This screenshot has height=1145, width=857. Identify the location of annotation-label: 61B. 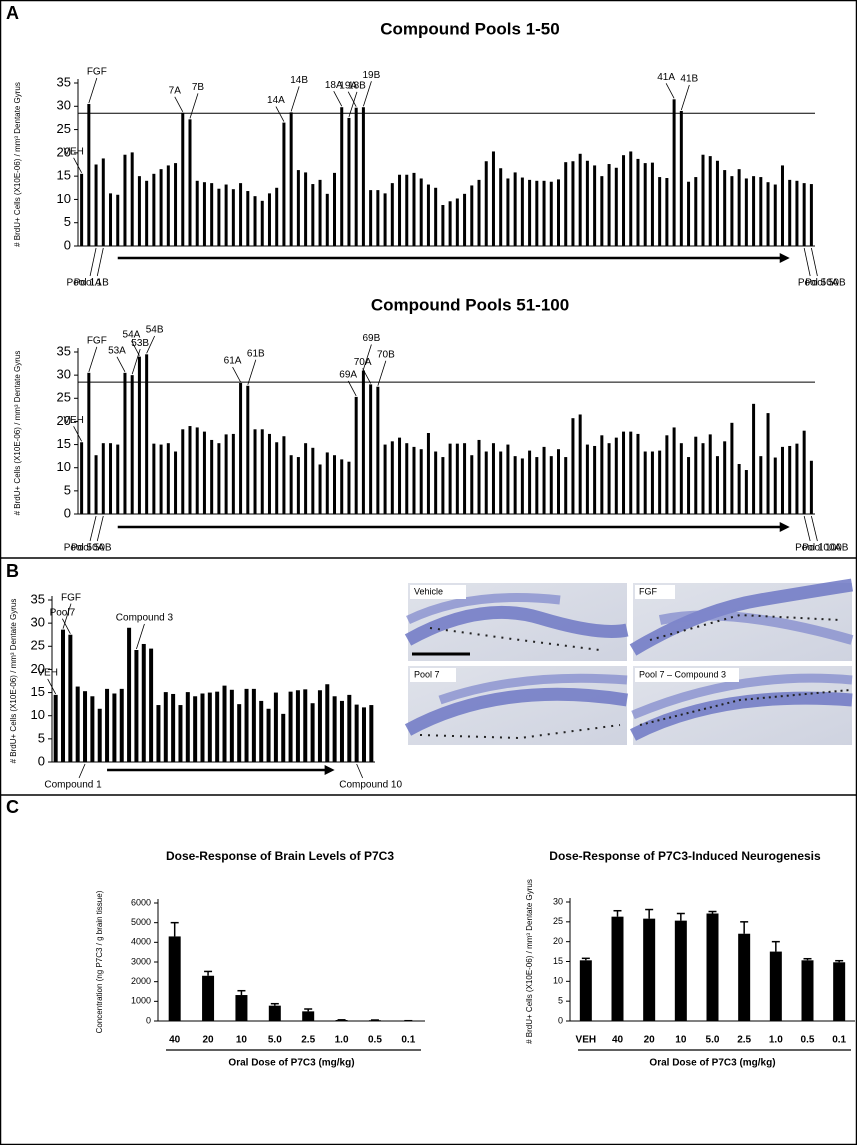
(256, 353).